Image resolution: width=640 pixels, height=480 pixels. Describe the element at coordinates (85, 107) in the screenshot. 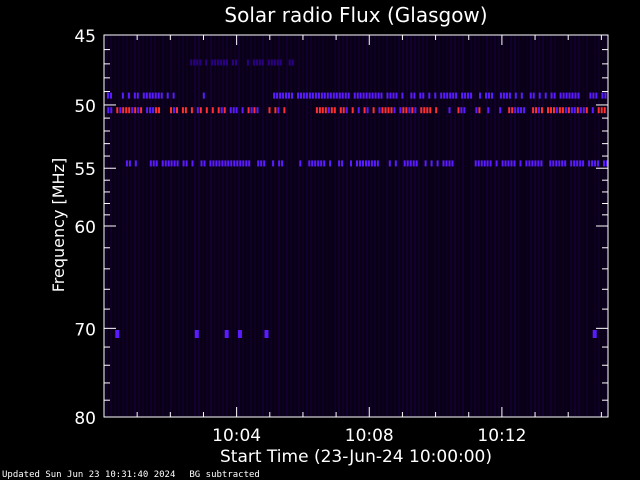

I see `y-tick-label: 50` at that location.